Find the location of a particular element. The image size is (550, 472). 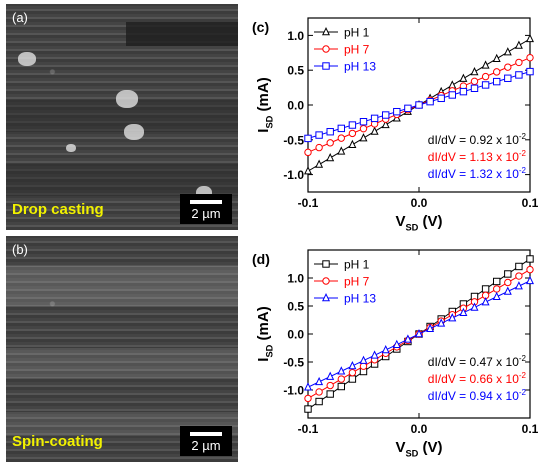

scale-bar-b: 2 µm is located at coordinates (206, 441).